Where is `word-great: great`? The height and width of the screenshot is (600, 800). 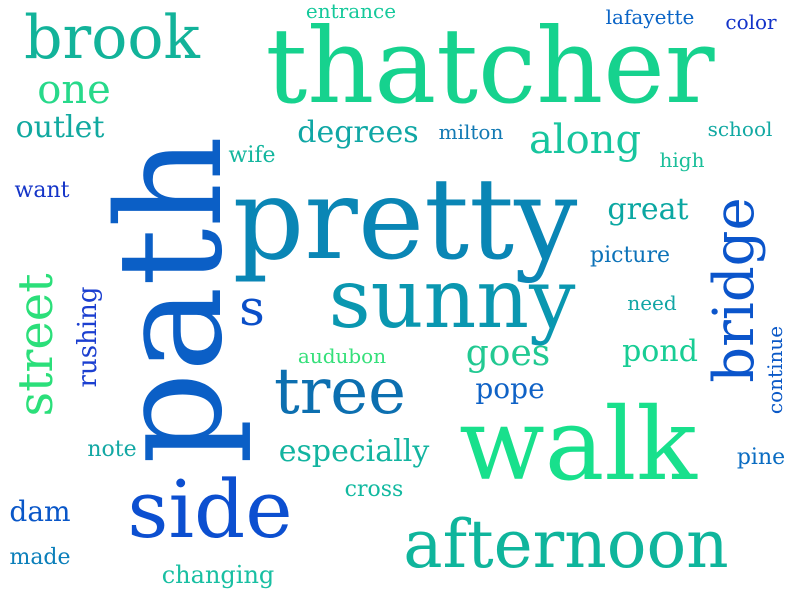
word-great: great is located at coordinates (648, 209).